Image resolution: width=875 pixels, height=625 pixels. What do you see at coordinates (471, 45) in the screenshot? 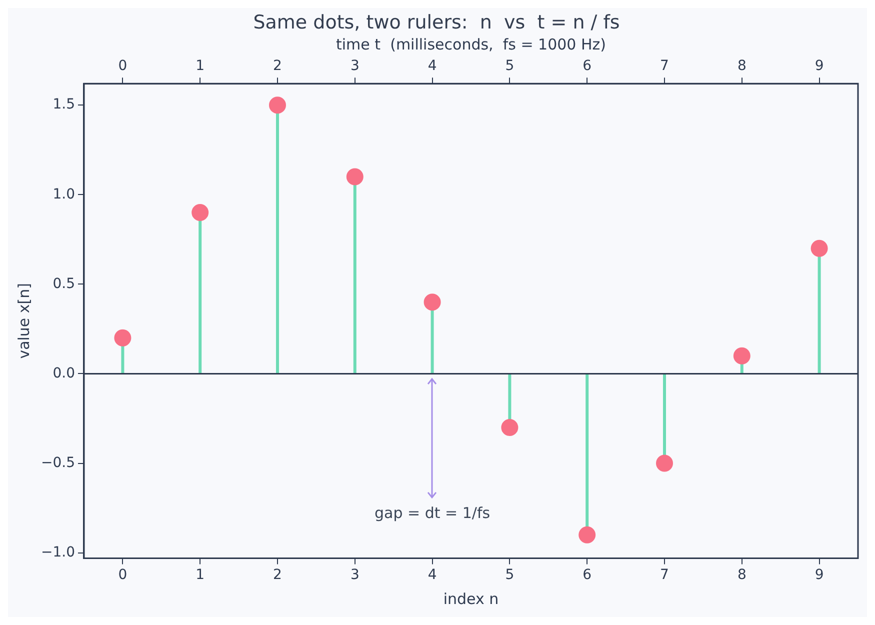
I see `x2-axis-title: time t (milliseconds, fs = 1000 Hz)` at bounding box center [471, 45].